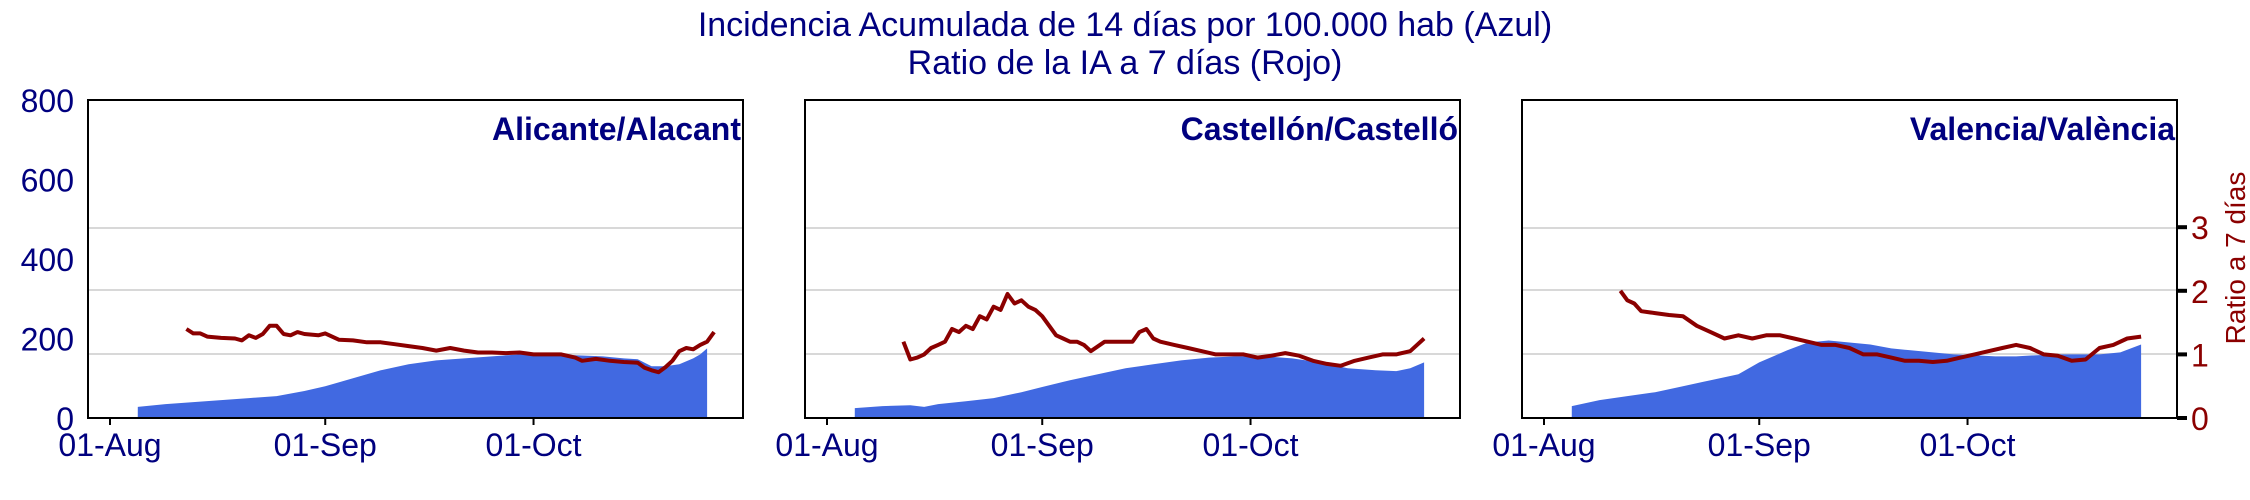 The width and height of the screenshot is (2250, 500). I want to click on y-axis-label-right: Ratio a 7 días, so click(2235, 258).